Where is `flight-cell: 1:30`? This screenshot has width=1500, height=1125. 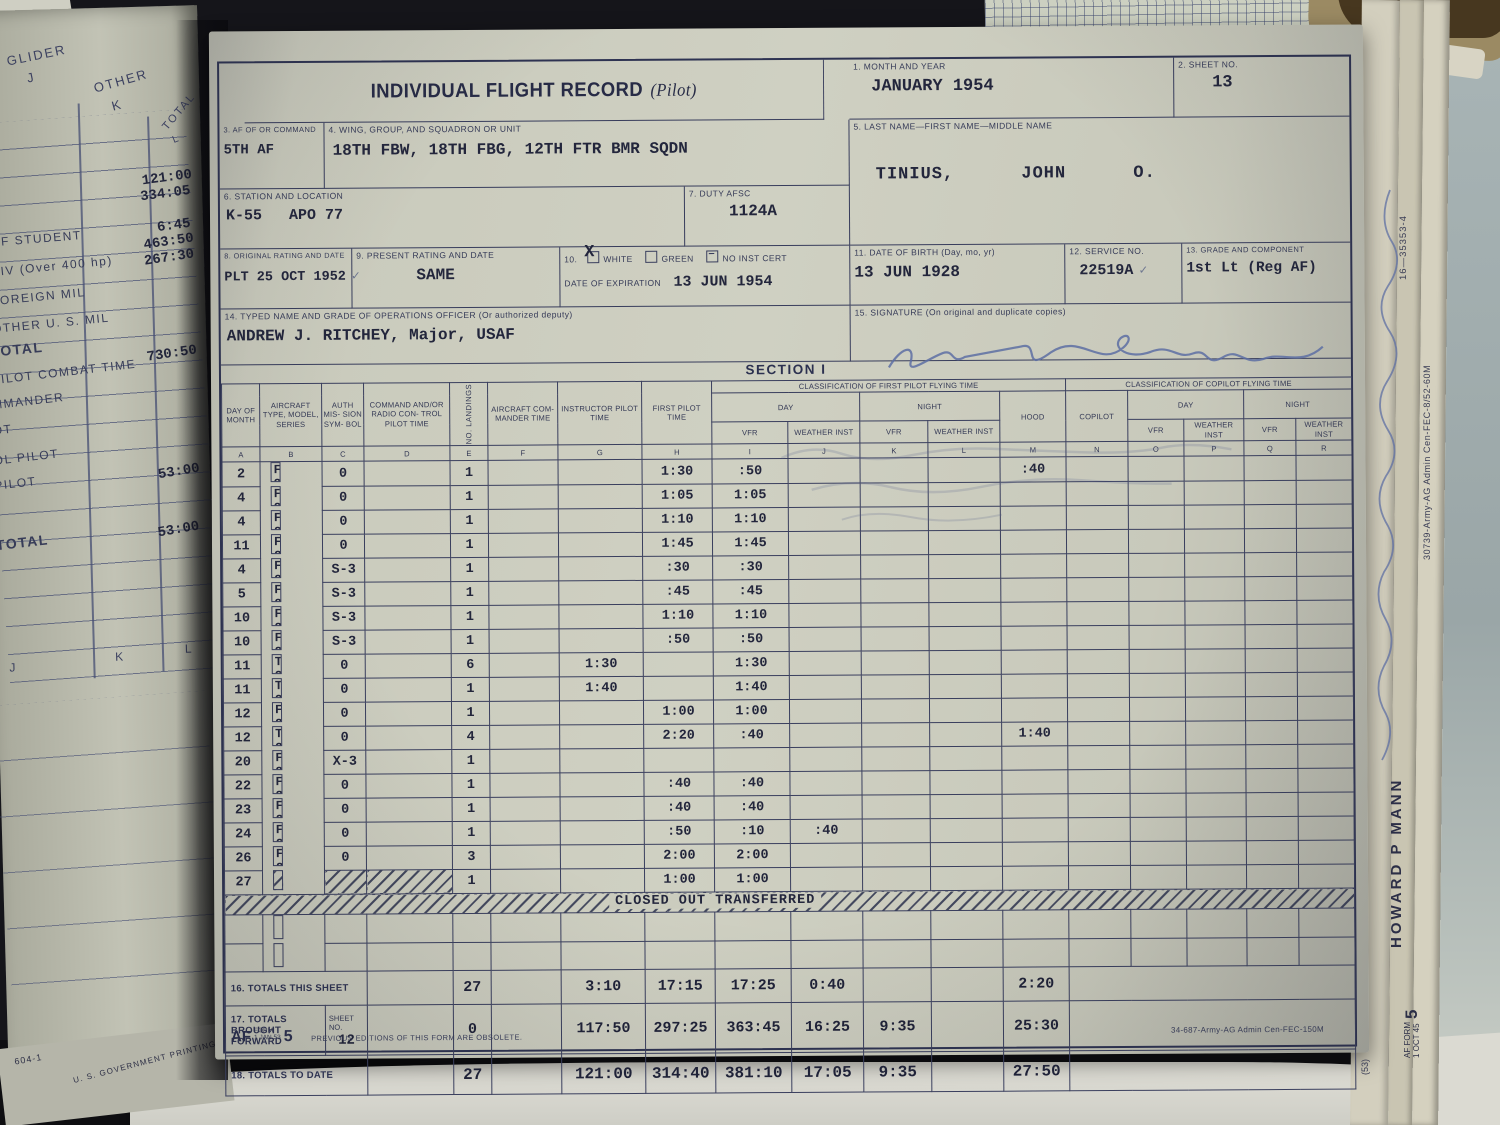 flight-cell: 1:30 is located at coordinates (751, 663).